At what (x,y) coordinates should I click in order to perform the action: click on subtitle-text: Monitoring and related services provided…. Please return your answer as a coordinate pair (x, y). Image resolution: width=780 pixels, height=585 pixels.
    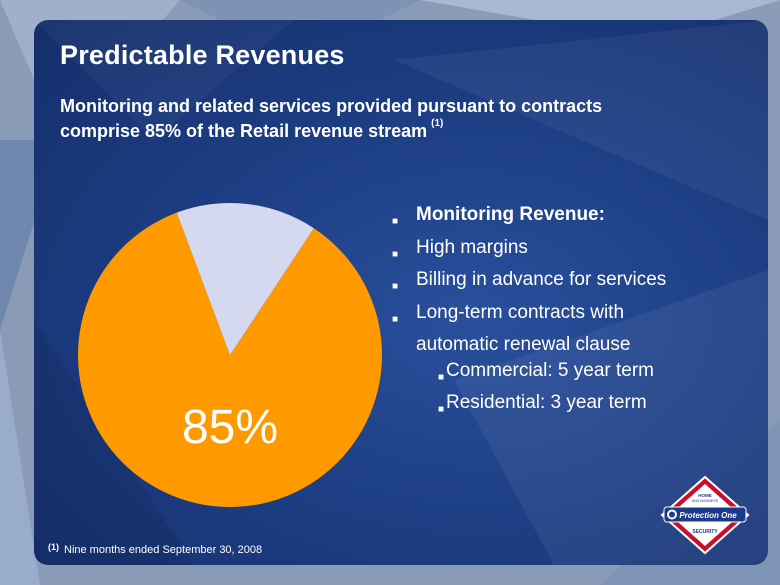
    Looking at the image, I should click on (331, 118).